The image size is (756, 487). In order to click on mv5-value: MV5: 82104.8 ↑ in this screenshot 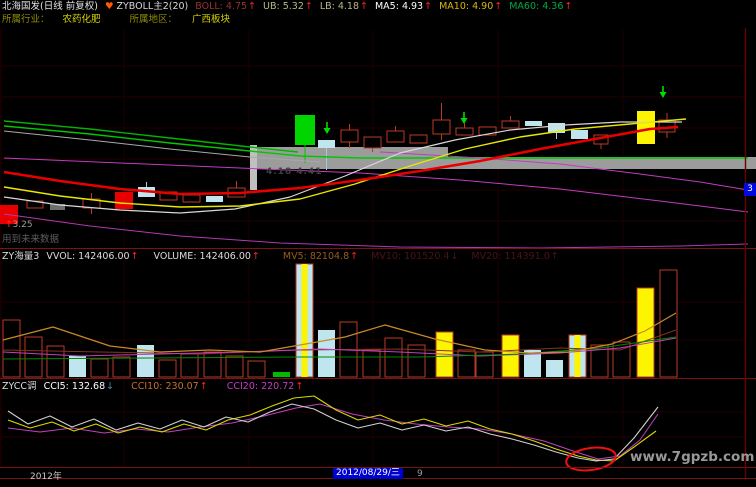, I will do `click(320, 257)`.